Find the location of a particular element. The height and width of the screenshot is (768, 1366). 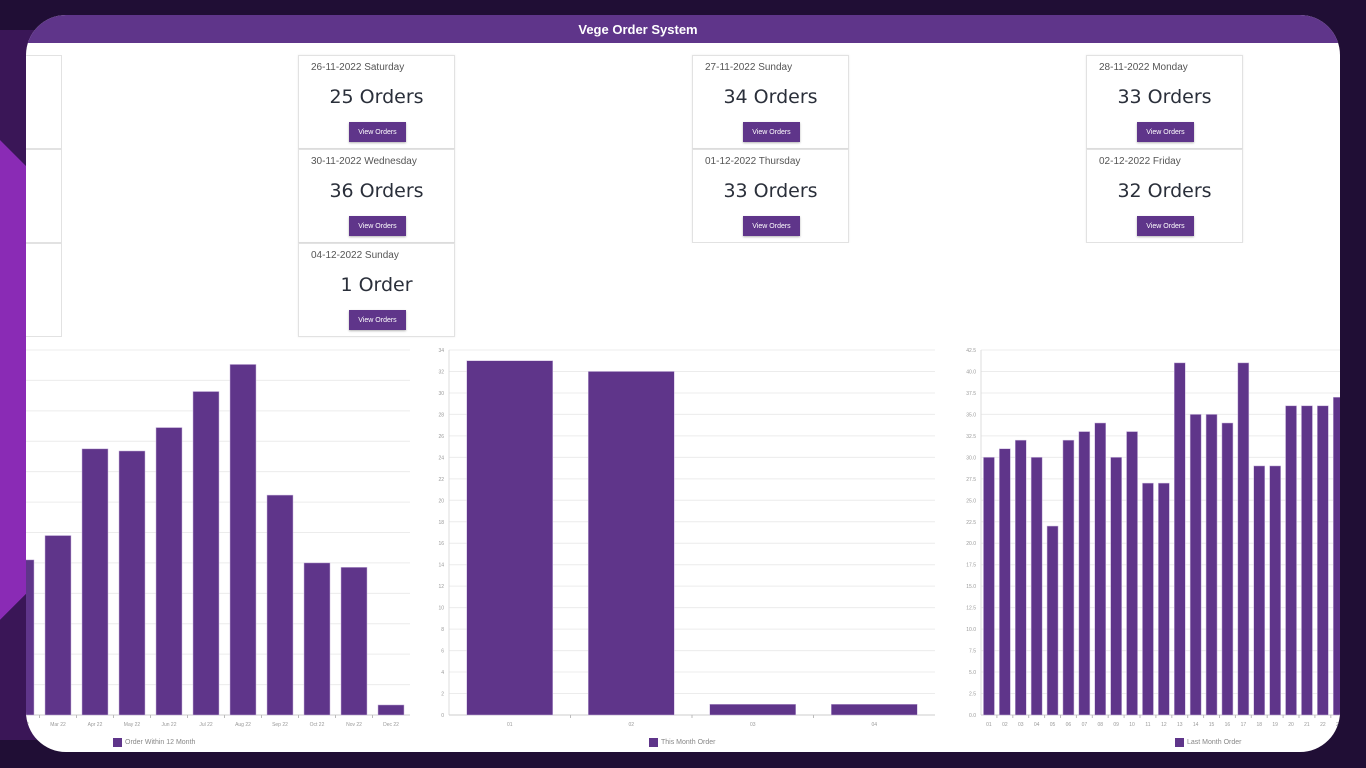

y-tick-label: 26 is located at coordinates (441, 437).